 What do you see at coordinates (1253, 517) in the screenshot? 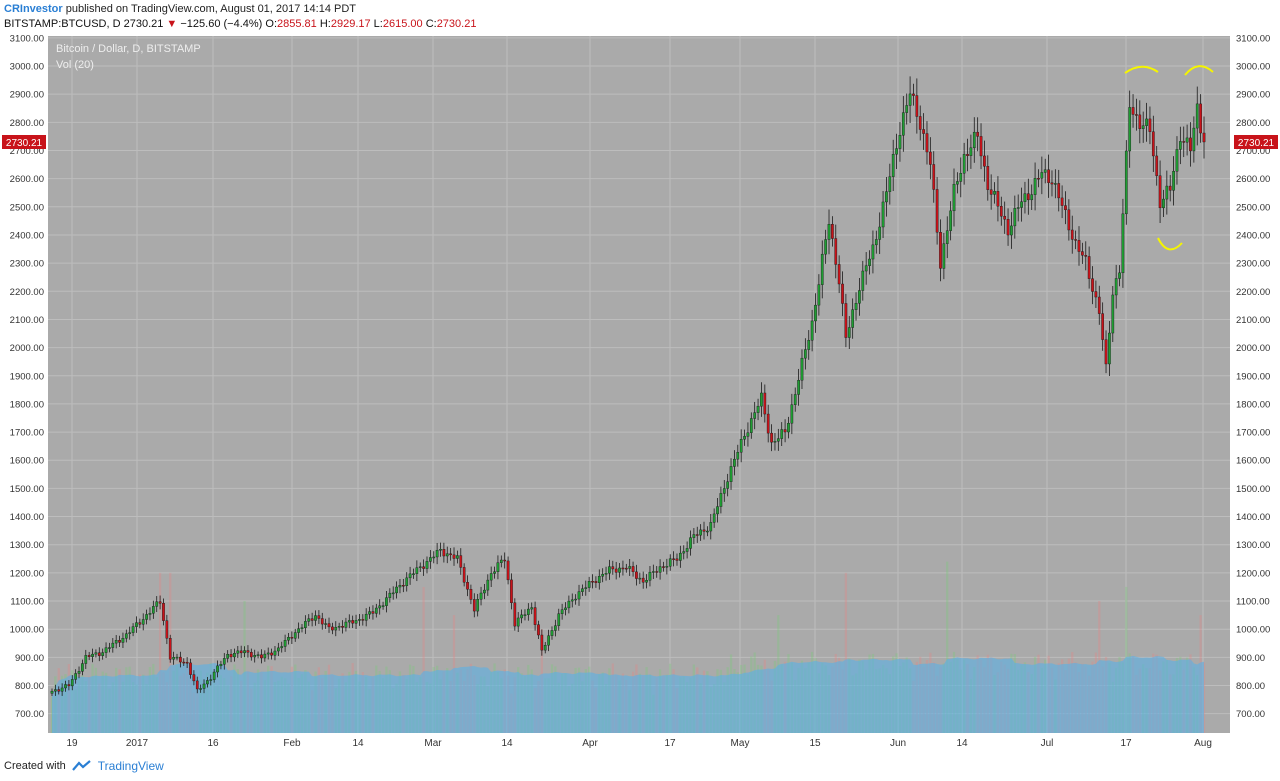
I see `y-tick-label: 1400.00` at bounding box center [1253, 517].